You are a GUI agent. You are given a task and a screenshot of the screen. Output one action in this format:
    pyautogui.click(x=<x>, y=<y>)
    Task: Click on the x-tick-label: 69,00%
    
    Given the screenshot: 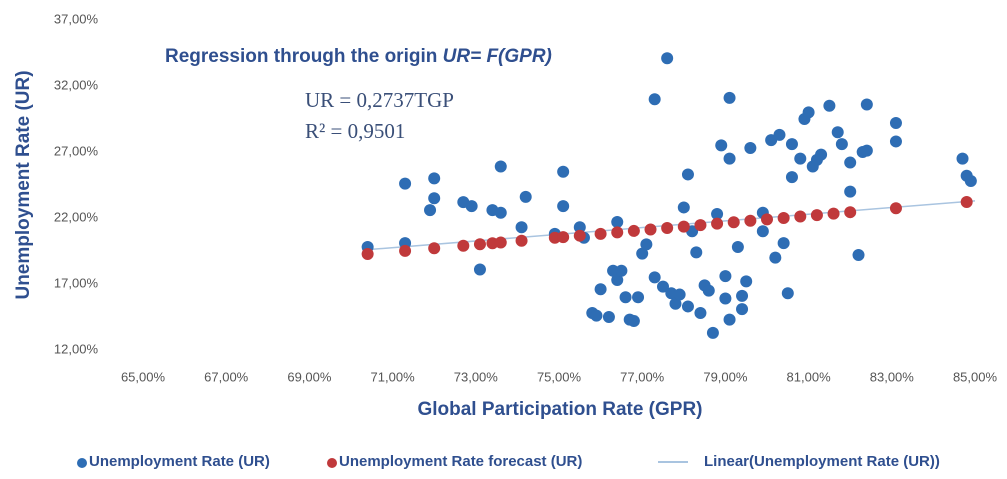 What is the action you would take?
    pyautogui.click(x=309, y=376)
    